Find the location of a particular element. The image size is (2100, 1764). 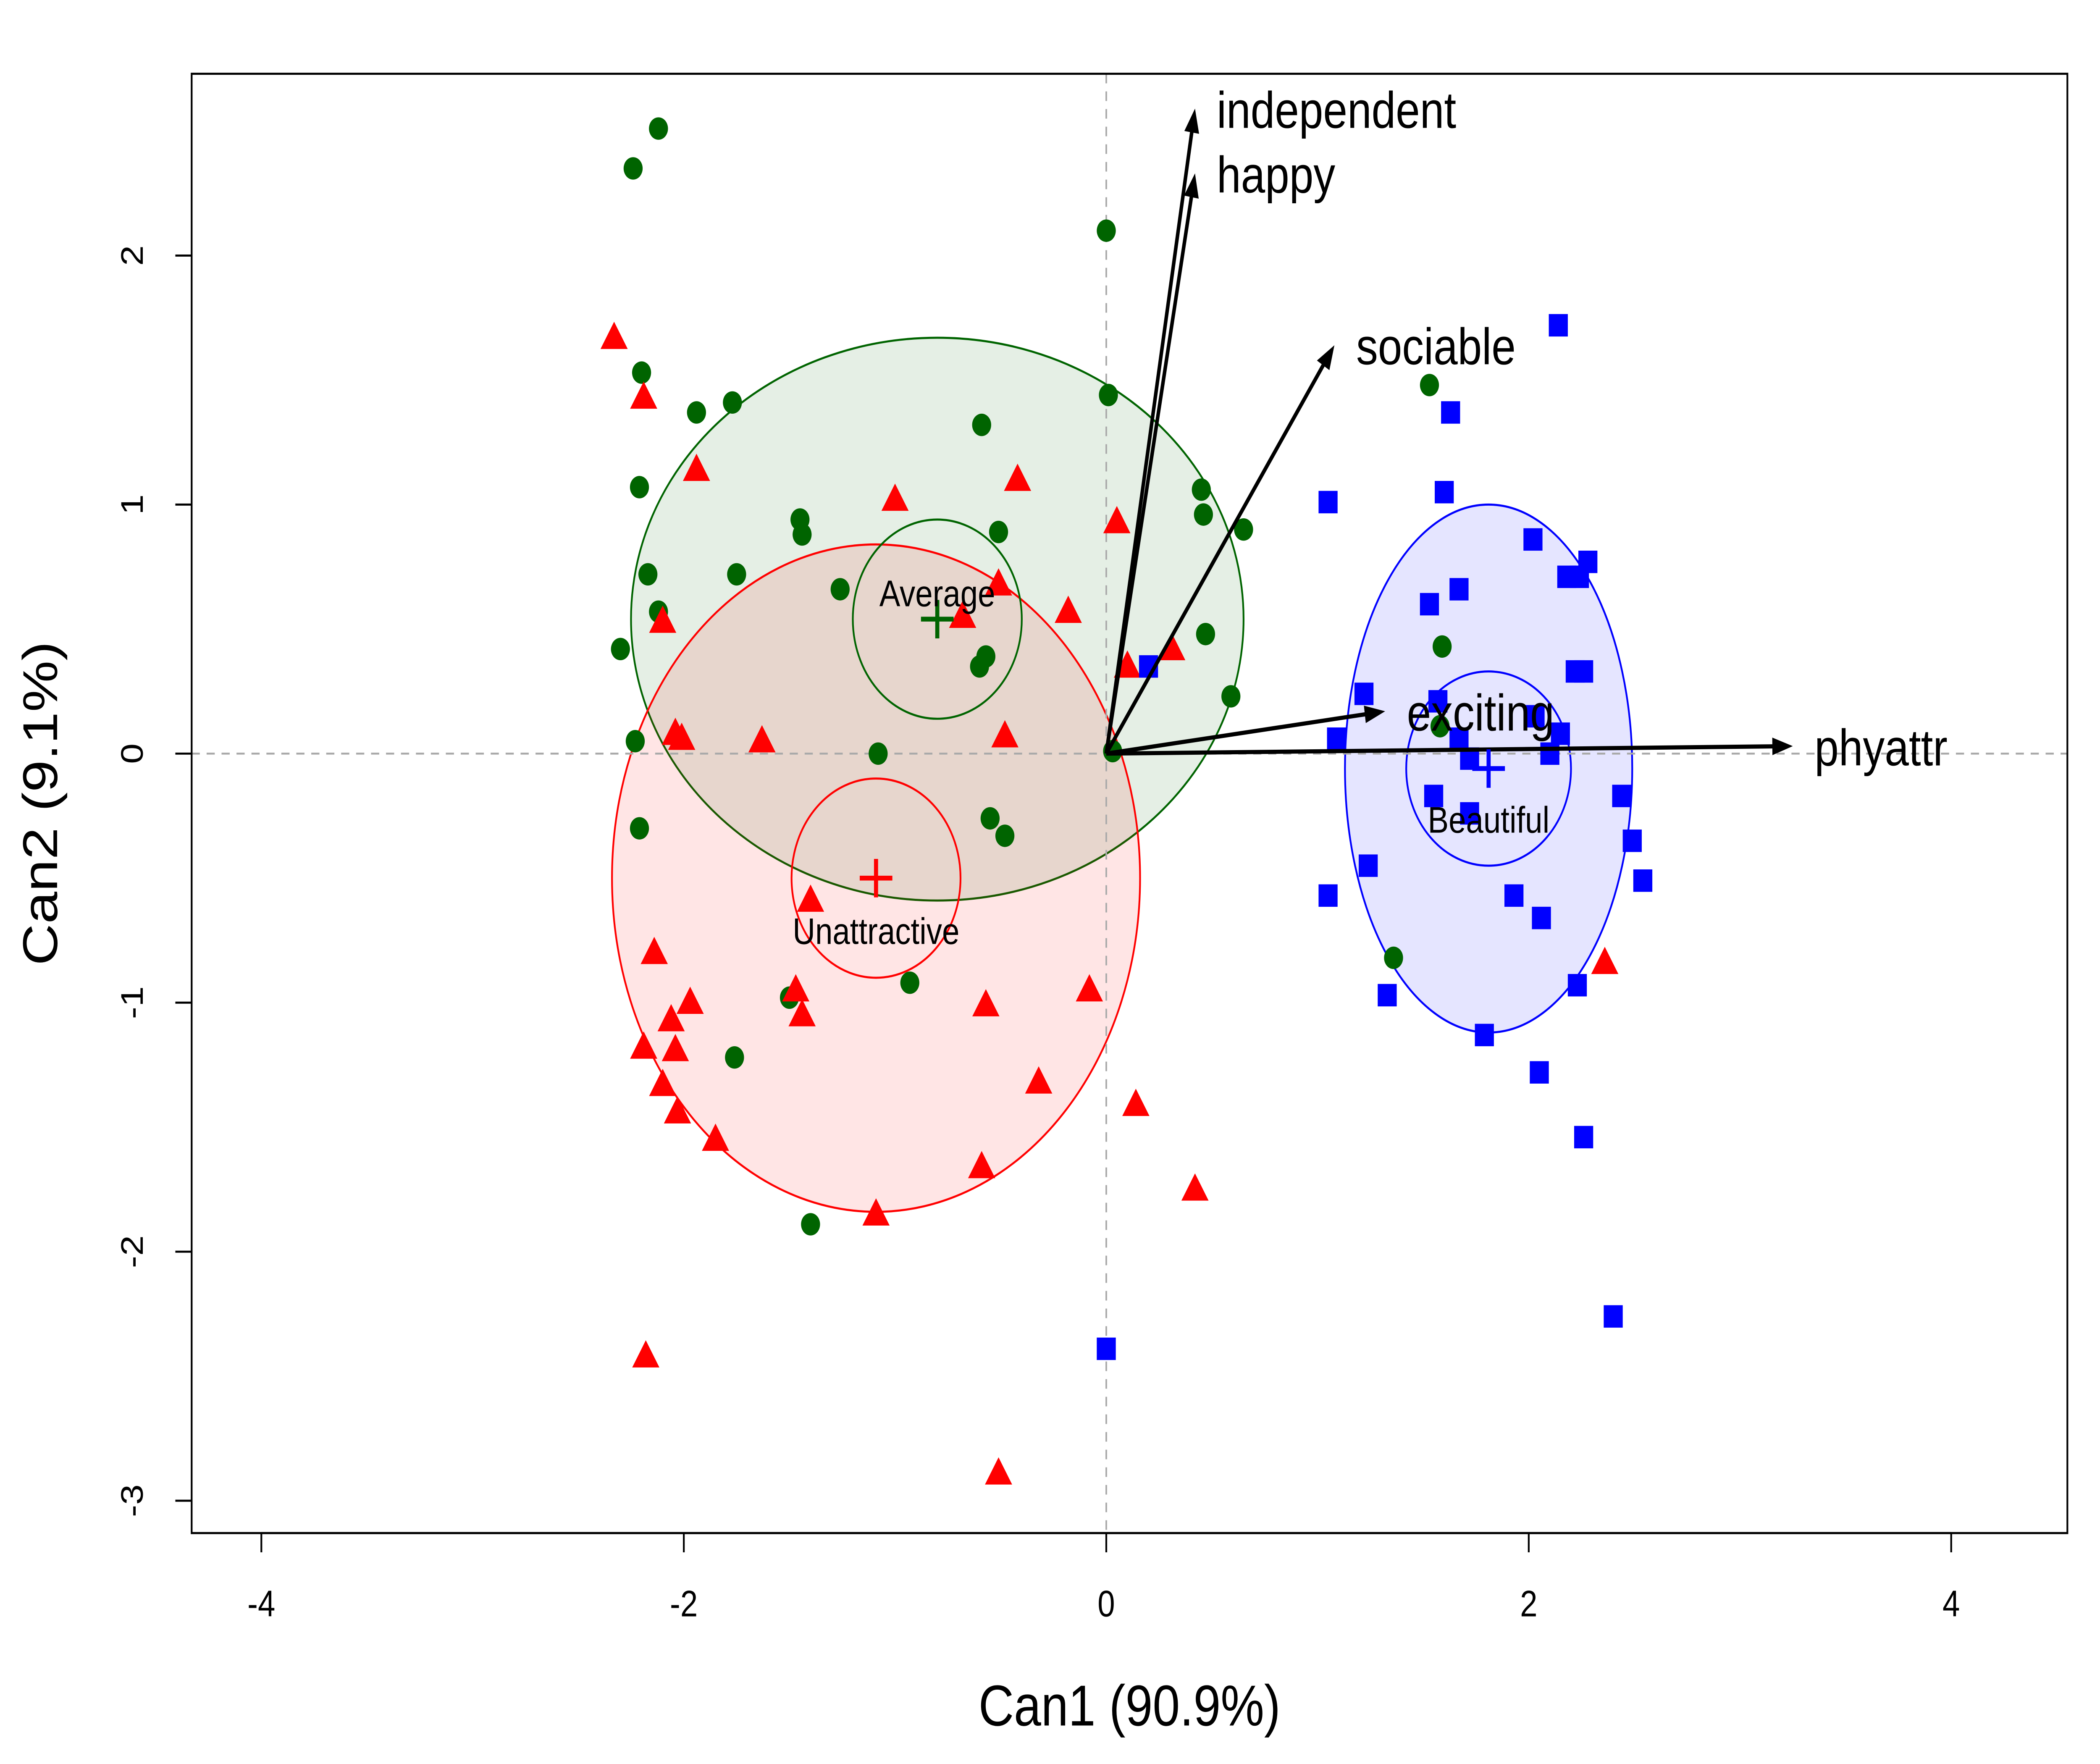

vector-label-sociable: sociable is located at coordinates (1436, 346).